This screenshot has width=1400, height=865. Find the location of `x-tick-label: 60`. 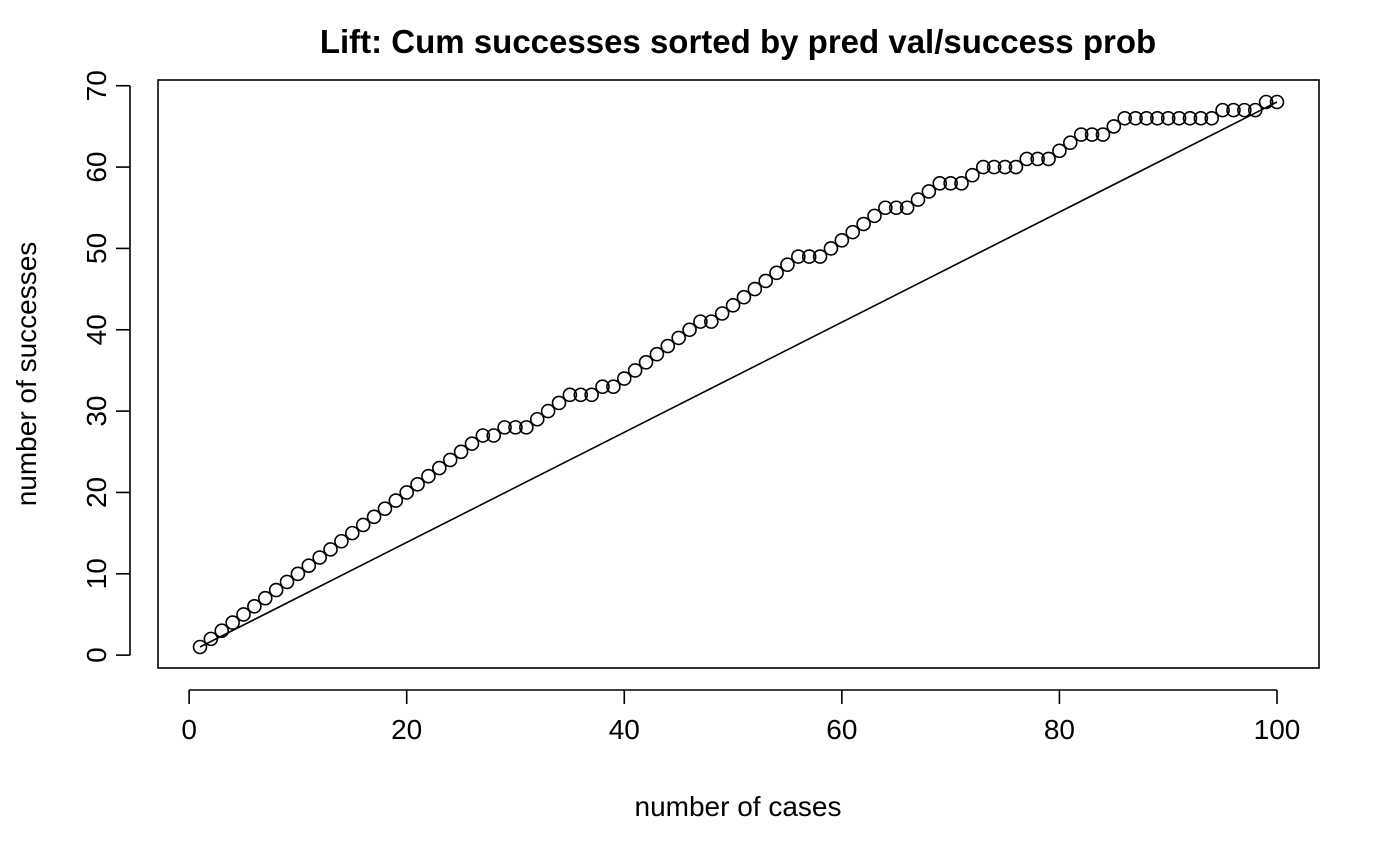

x-tick-label: 60 is located at coordinates (841, 729).